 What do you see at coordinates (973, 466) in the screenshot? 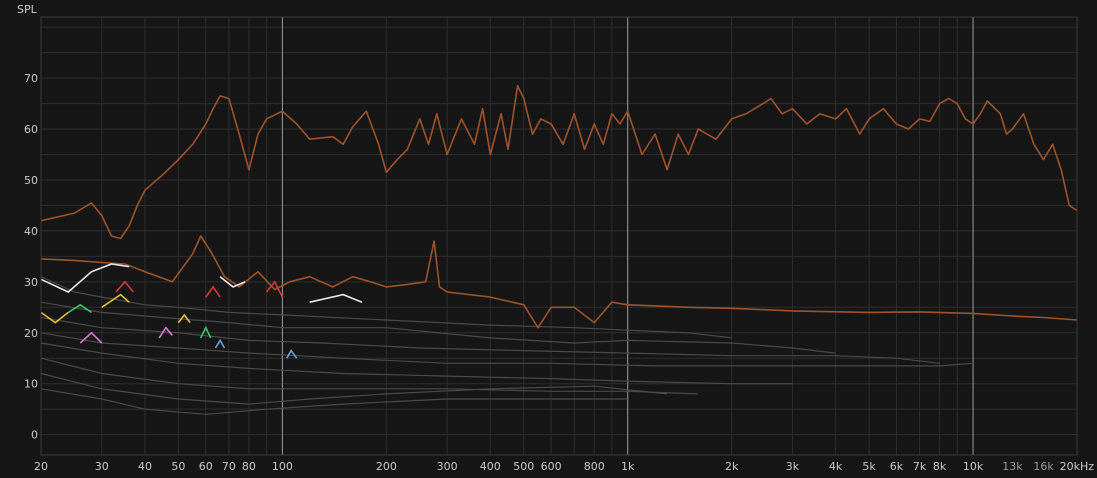
I see `x-tick-label: 10k` at bounding box center [973, 466].